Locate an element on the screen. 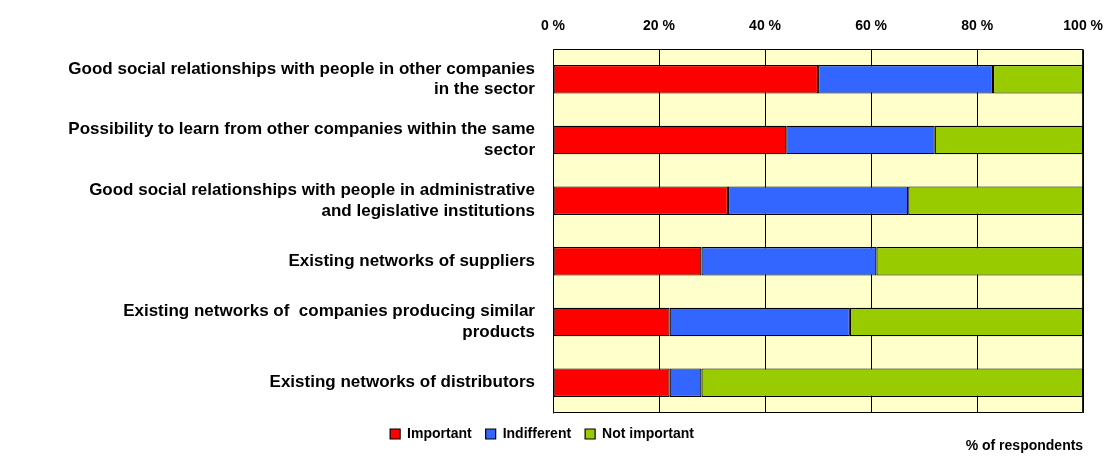 This screenshot has width=1117, height=457. y-tick-label: Existing networks of companies producing similar products is located at coordinates (329, 321).